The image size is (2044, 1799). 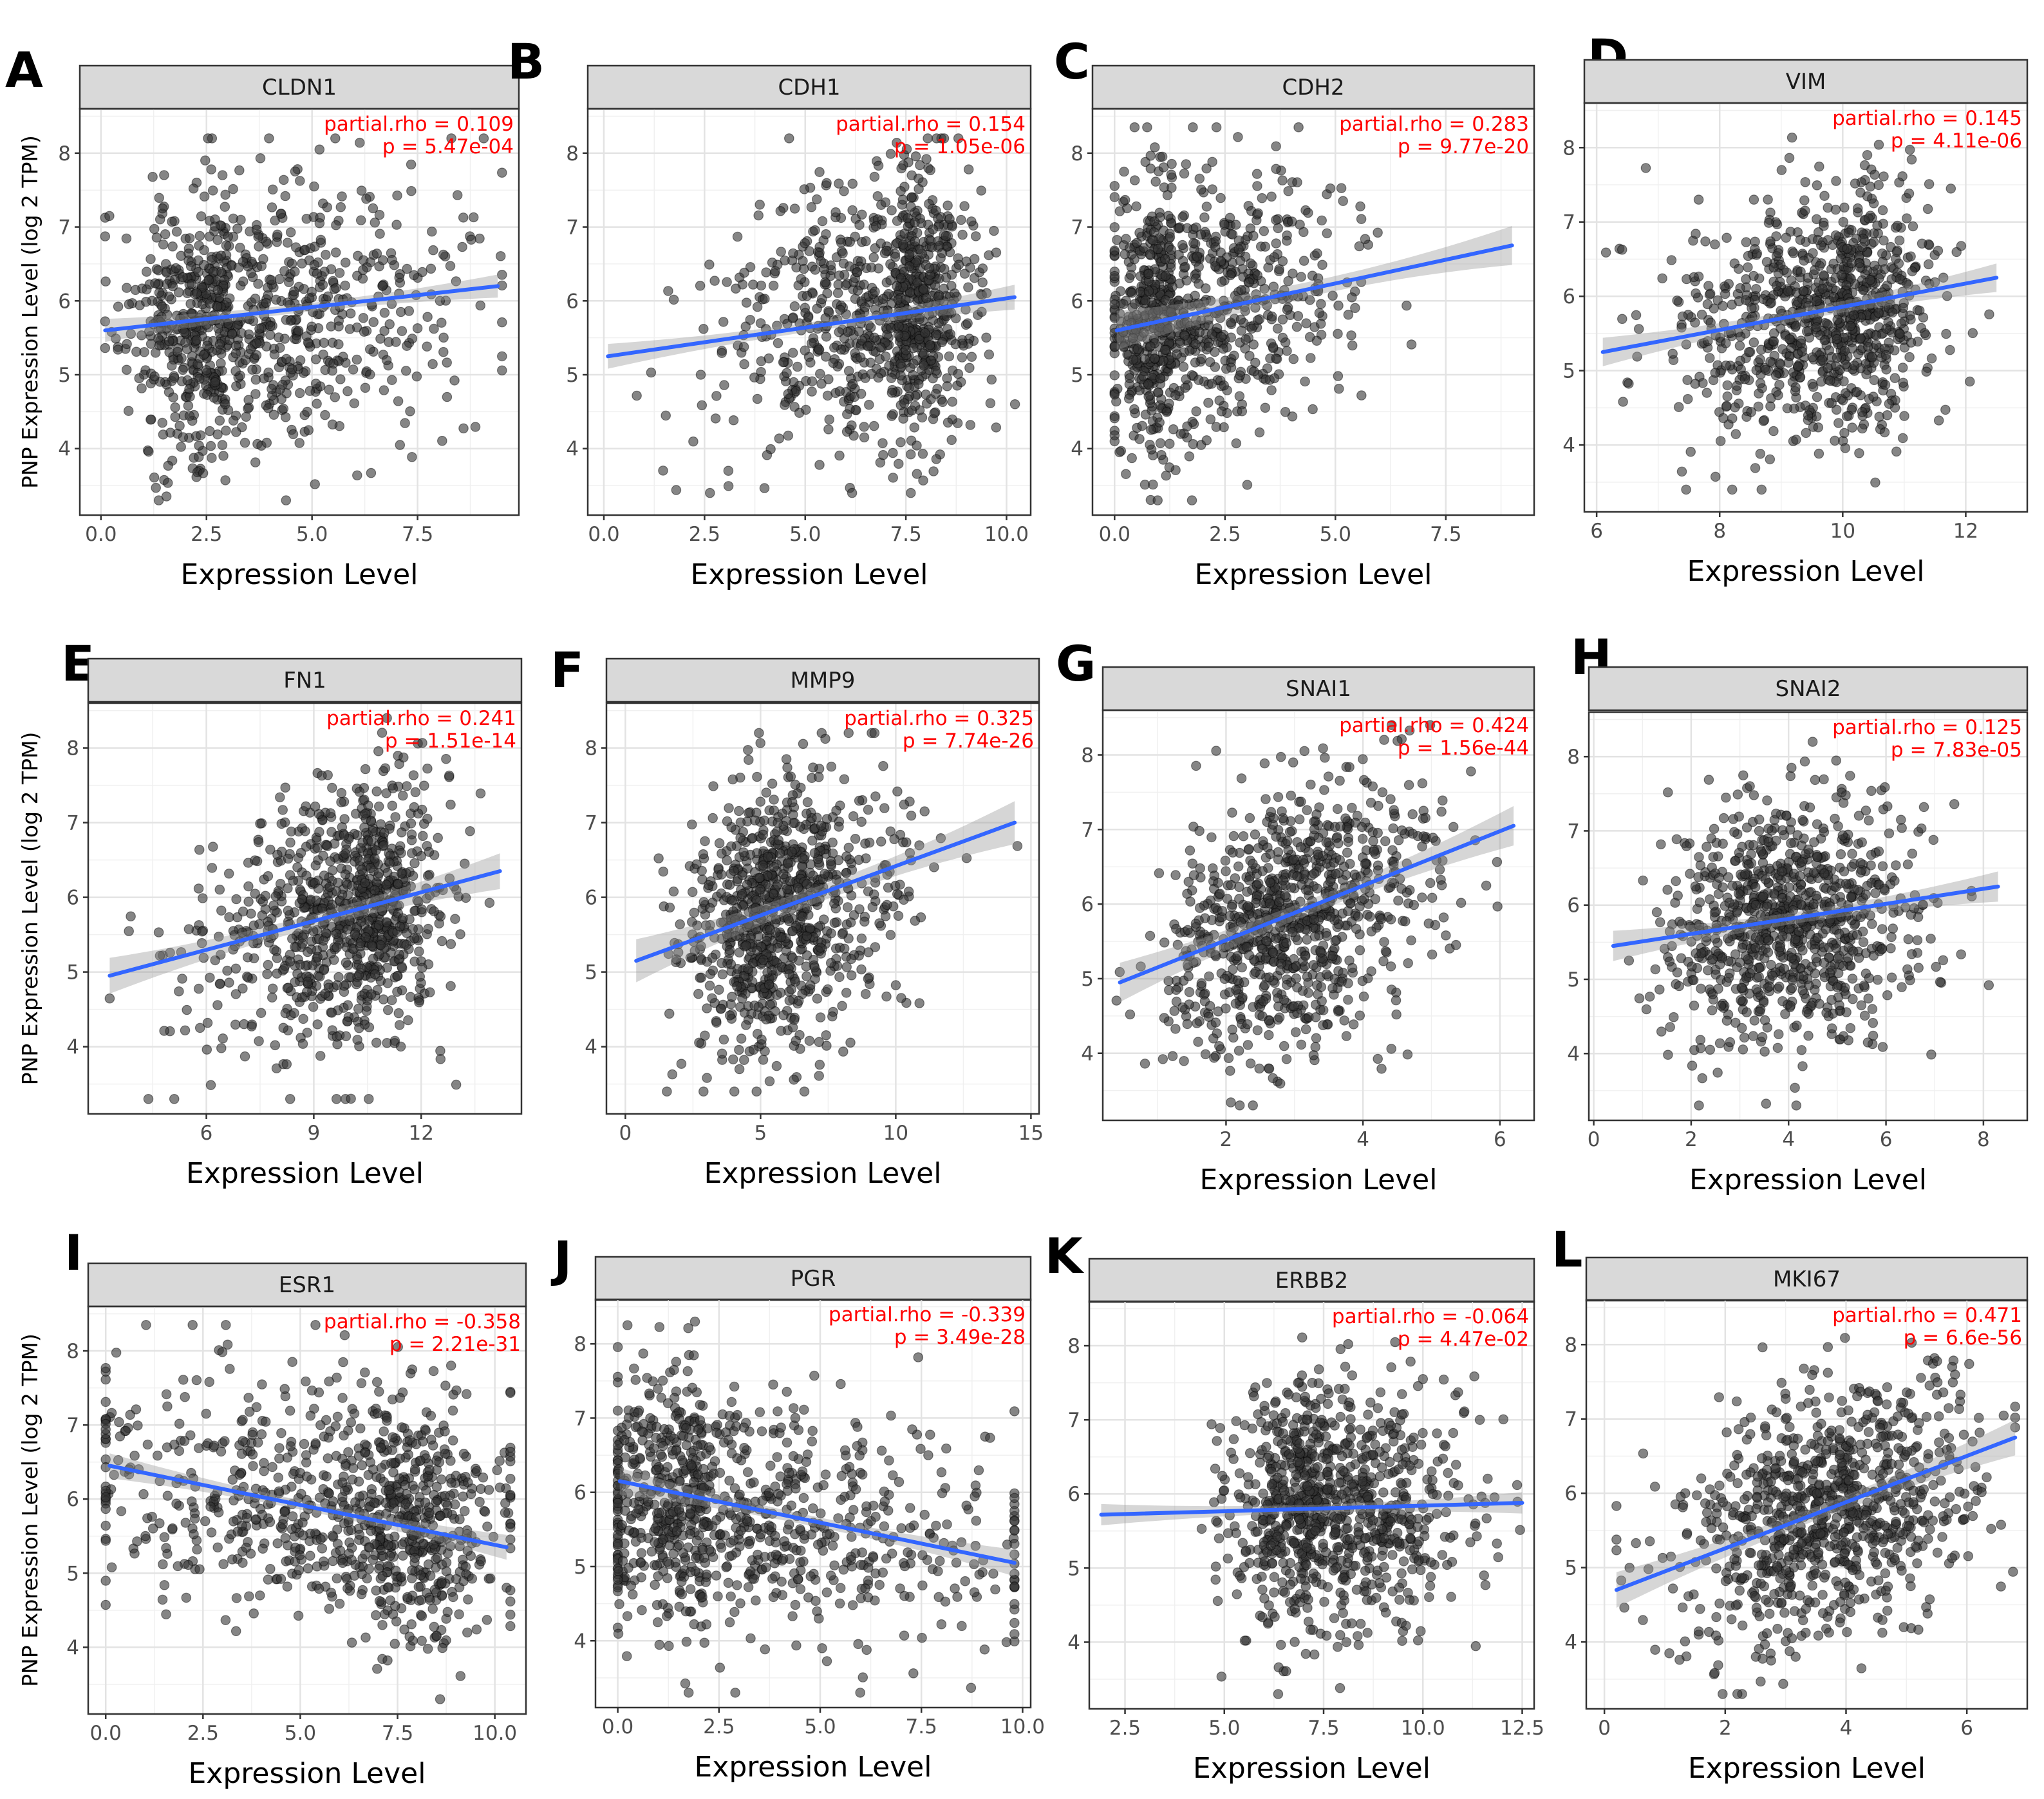 I want to click on plot-area, so click(x=299, y=312).